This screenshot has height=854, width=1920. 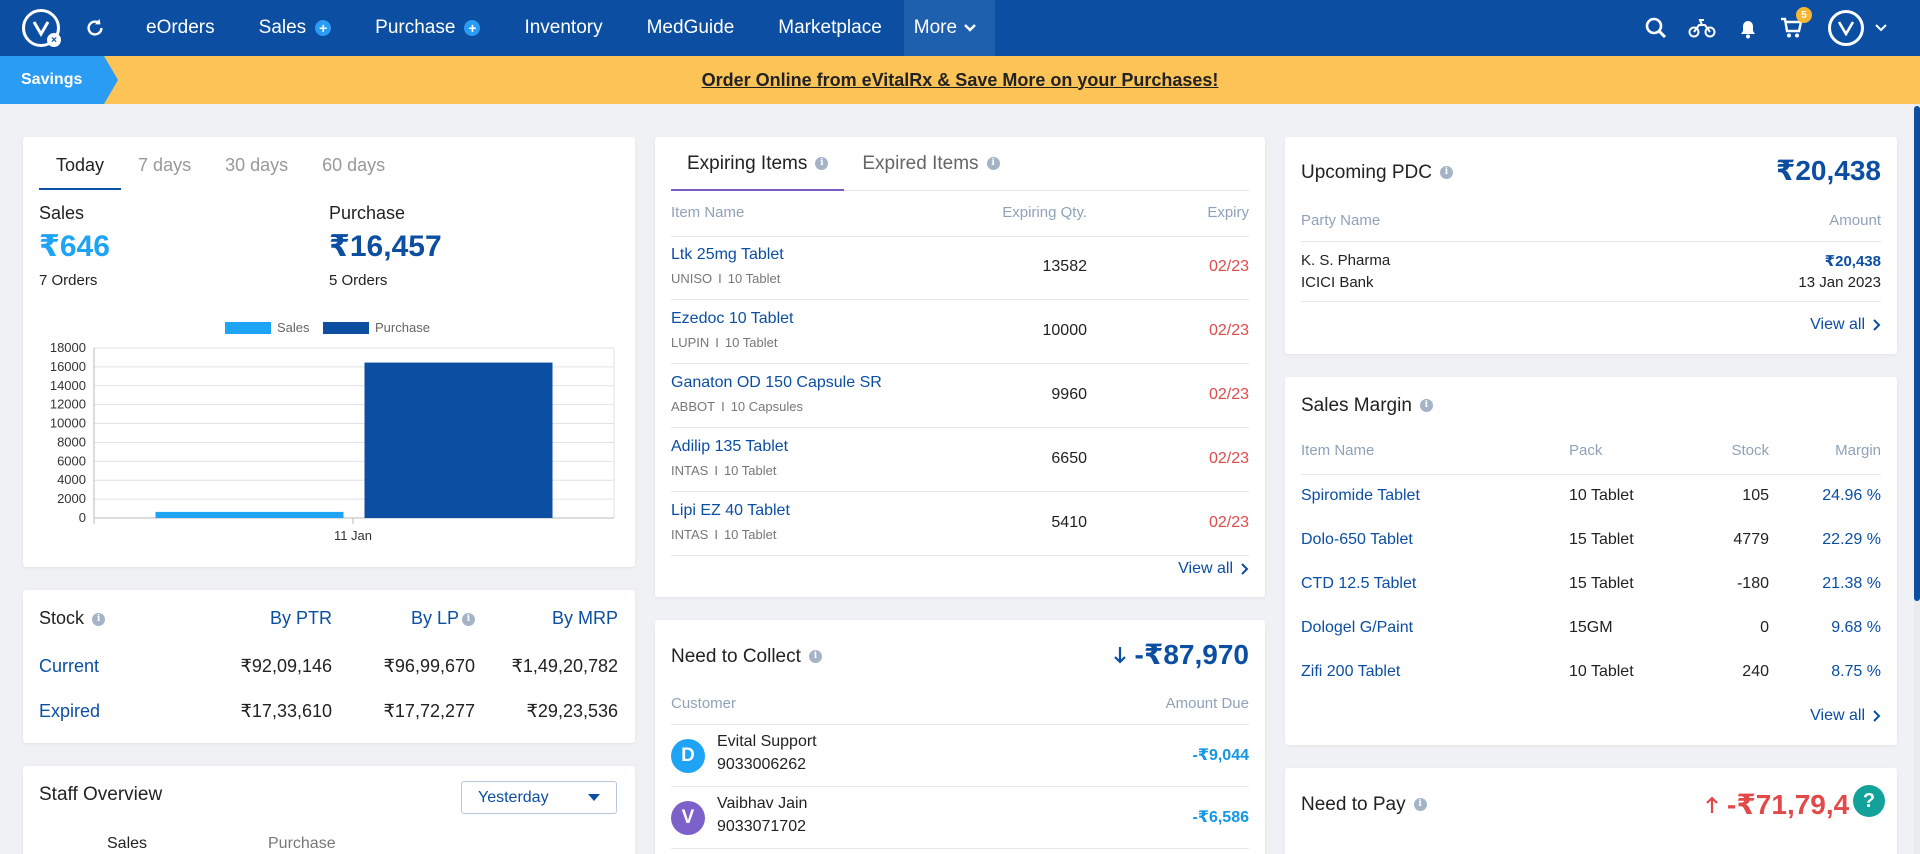 What do you see at coordinates (354, 165) in the screenshot?
I see `tab-60-days: 60 days` at bounding box center [354, 165].